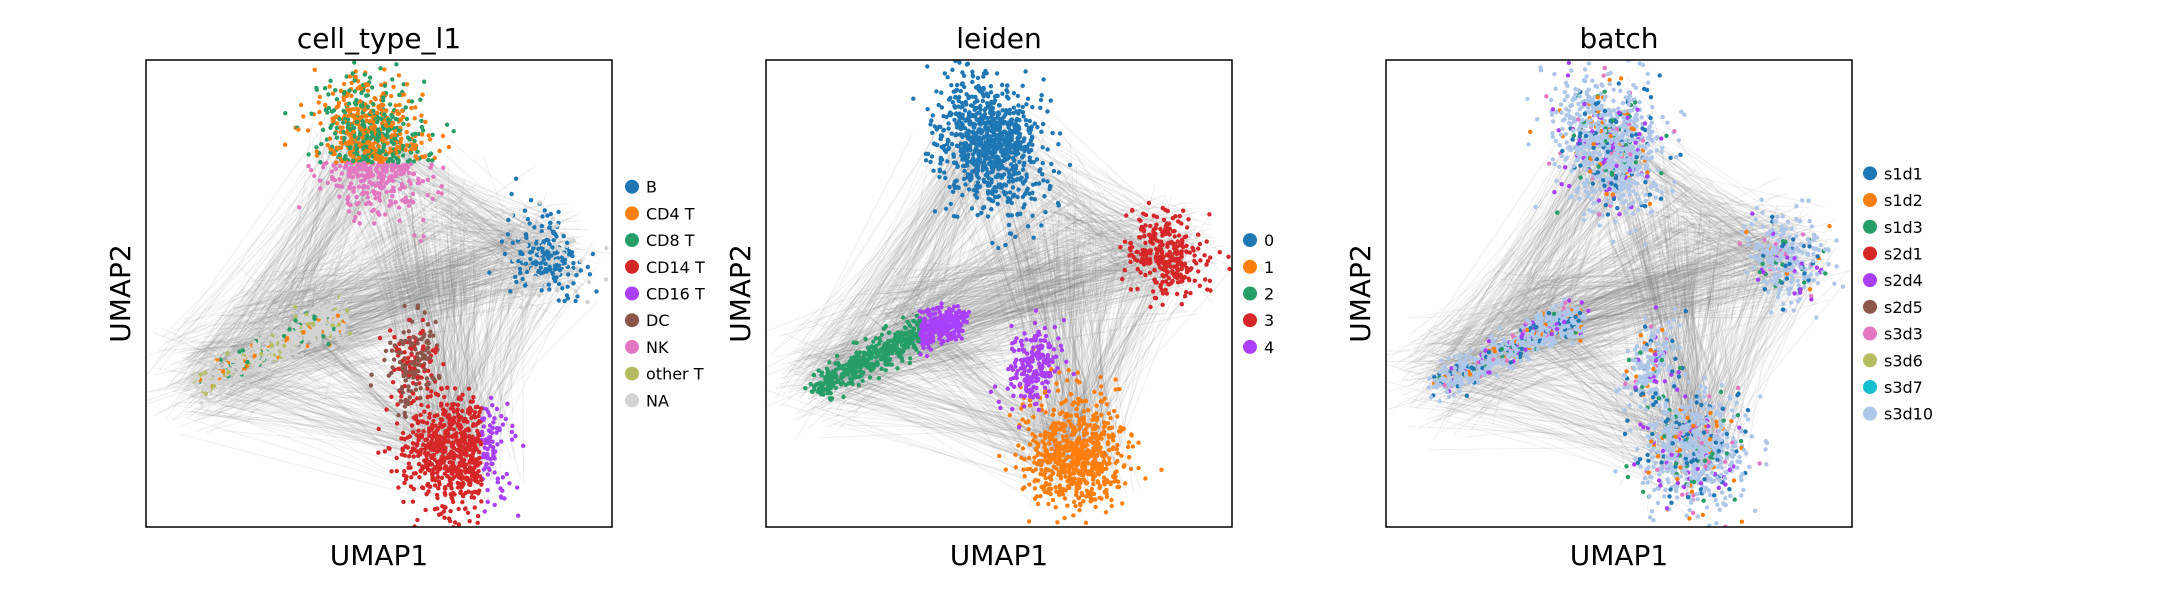 This screenshot has width=2173, height=600. I want to click on legend-item: CD4 T, so click(660, 213).